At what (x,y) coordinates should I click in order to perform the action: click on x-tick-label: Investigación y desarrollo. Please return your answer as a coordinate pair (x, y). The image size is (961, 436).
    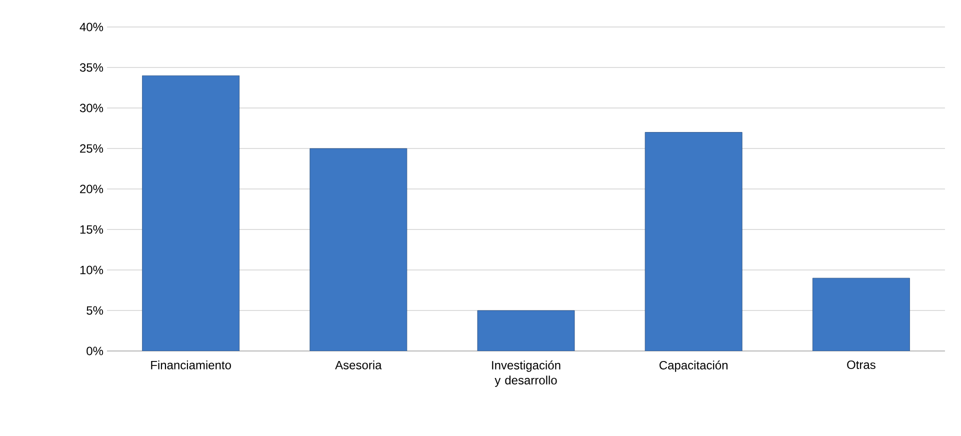
    Looking at the image, I should click on (526, 373).